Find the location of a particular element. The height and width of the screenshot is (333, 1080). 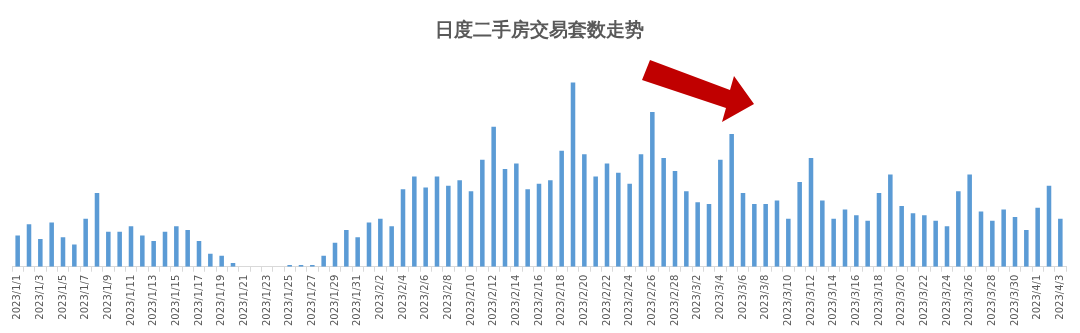

x-tick-label: 2023/2/8 is located at coordinates (447, 297).